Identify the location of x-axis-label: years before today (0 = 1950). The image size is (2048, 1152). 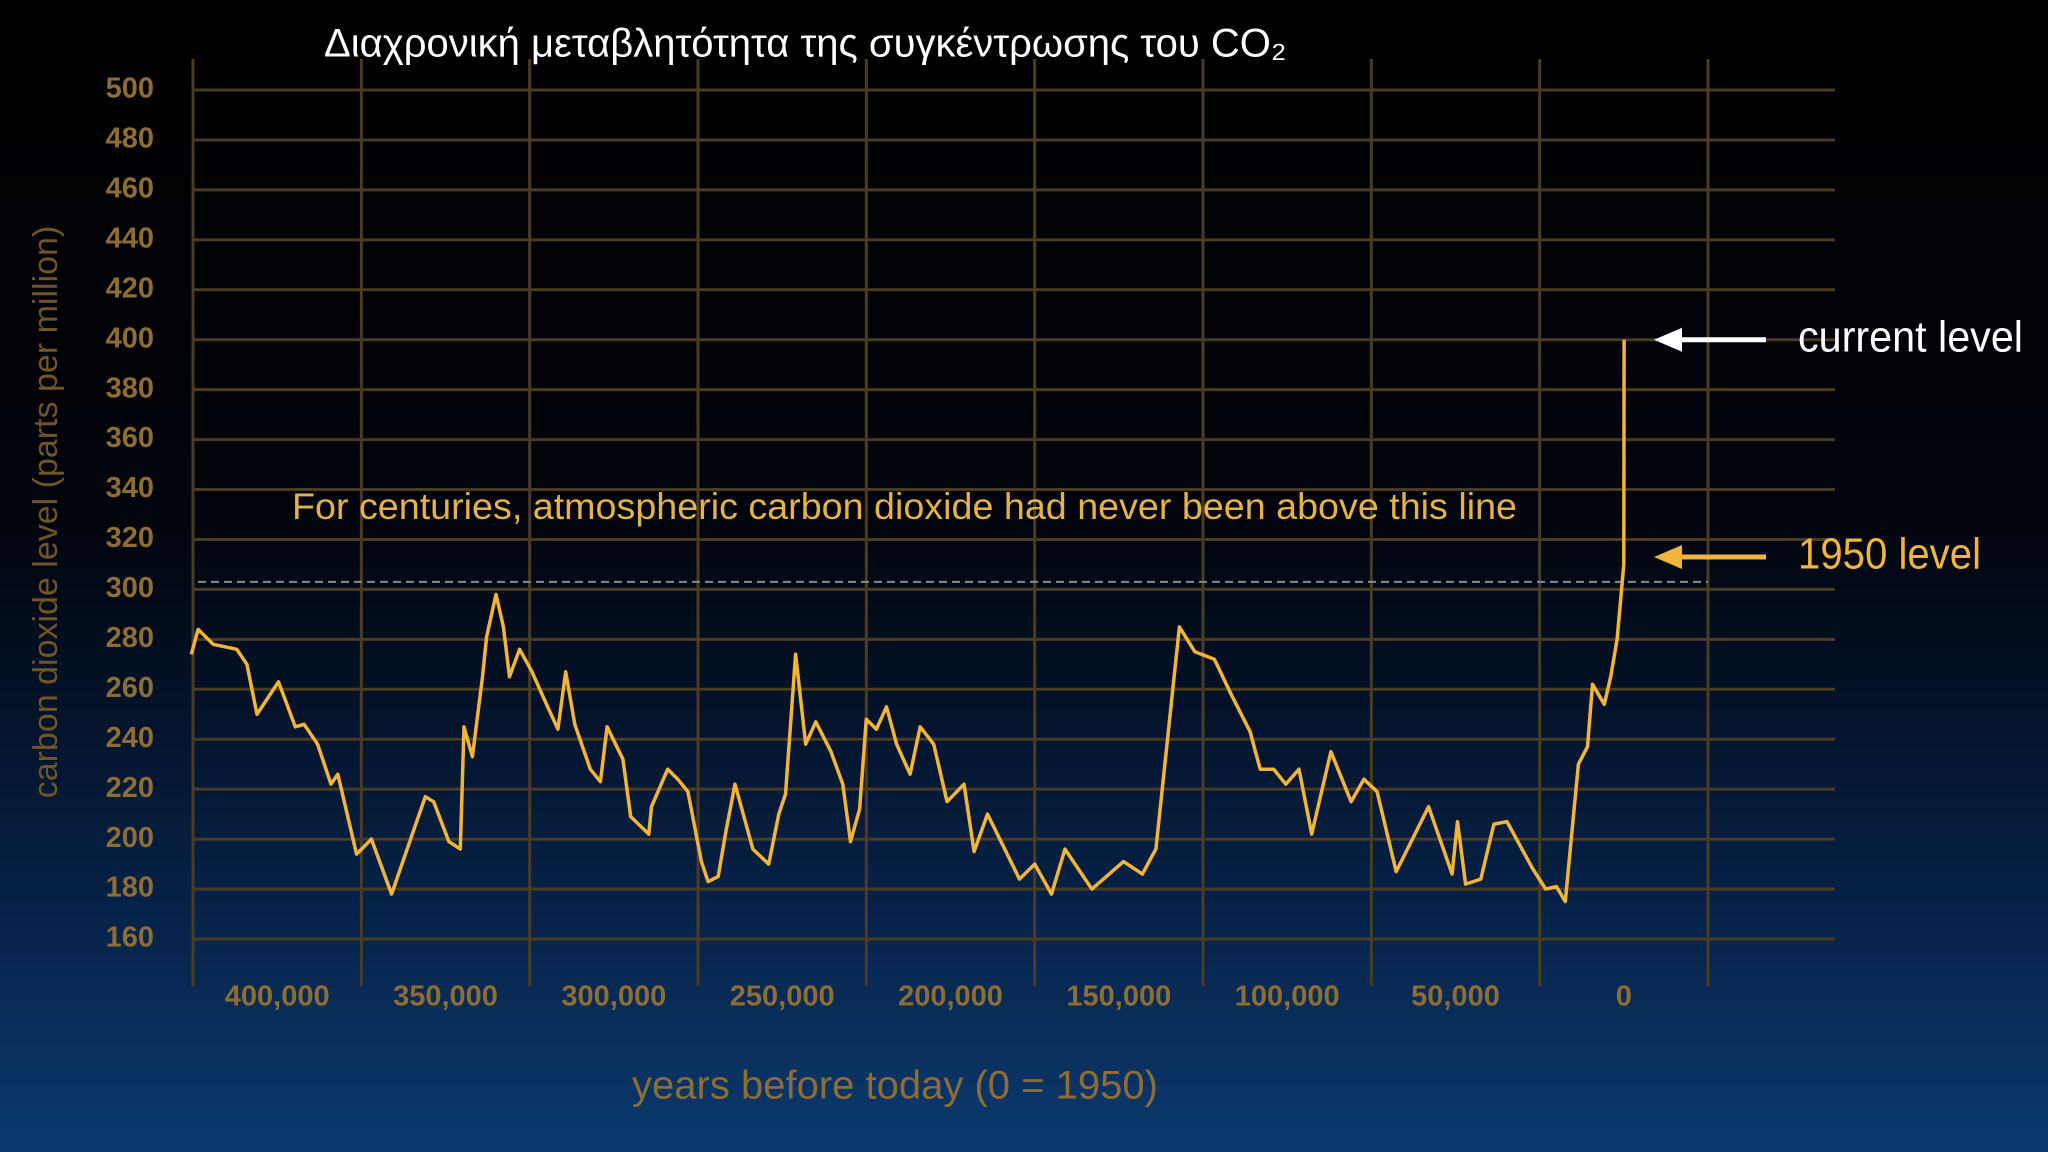
(895, 1086).